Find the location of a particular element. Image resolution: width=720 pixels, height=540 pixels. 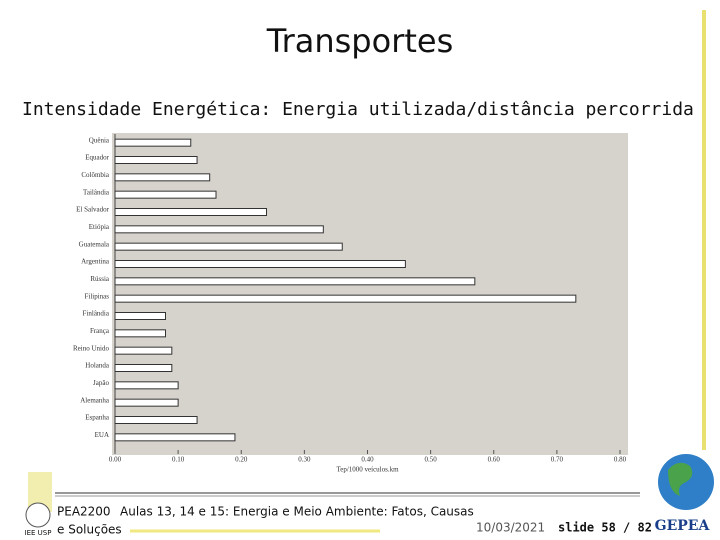

x-tick-label: 0.40 is located at coordinates (367, 460).